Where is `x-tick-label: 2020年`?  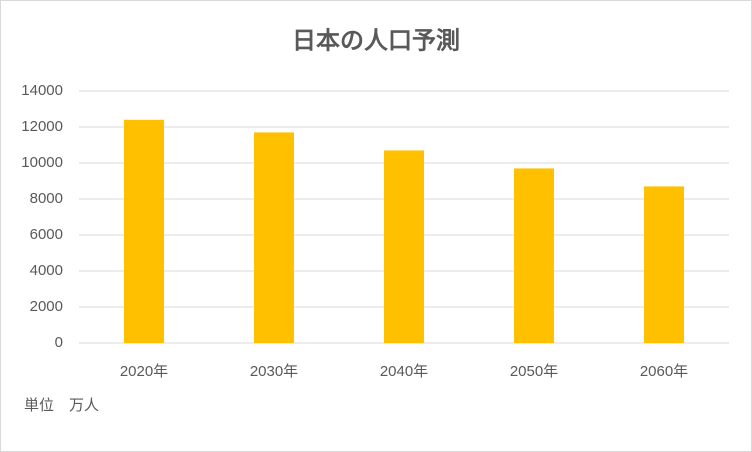
x-tick-label: 2020年 is located at coordinates (144, 371).